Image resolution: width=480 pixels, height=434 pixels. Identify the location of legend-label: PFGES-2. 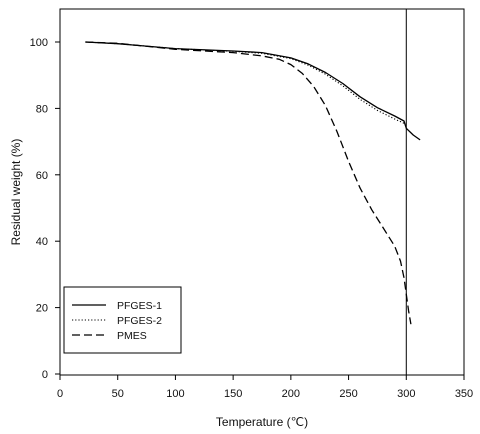
(139, 321).